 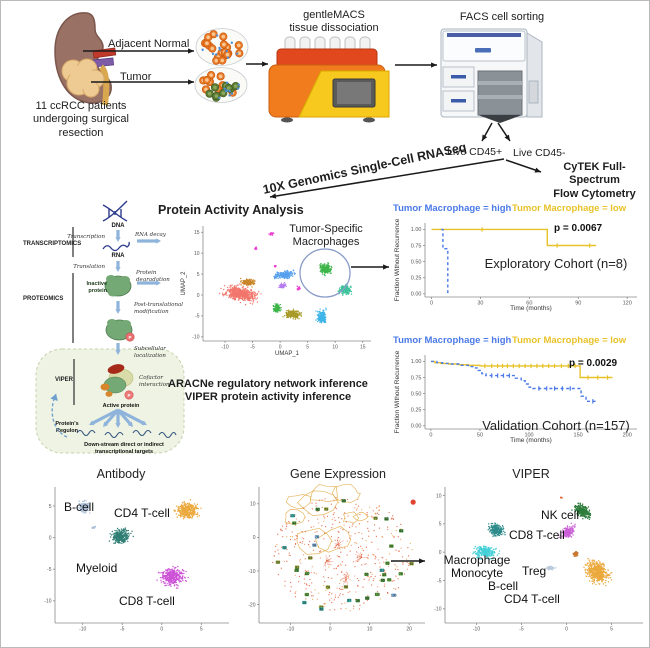 What do you see at coordinates (136, 77) in the screenshot?
I see `tumor-label: Tumor` at bounding box center [136, 77].